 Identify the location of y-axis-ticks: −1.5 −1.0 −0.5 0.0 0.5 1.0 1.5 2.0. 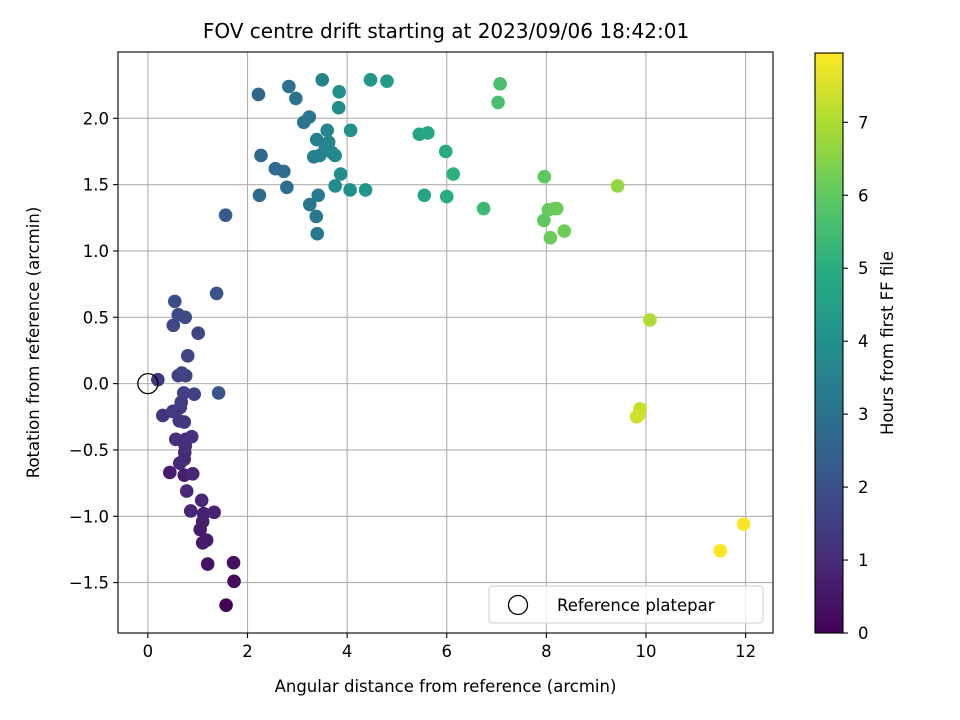
(93, 351).